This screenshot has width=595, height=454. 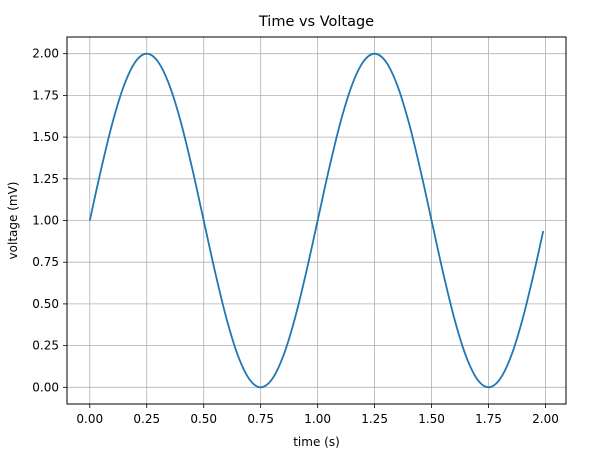 What do you see at coordinates (431, 419) in the screenshot?
I see `x-tick-label: 1.50` at bounding box center [431, 419].